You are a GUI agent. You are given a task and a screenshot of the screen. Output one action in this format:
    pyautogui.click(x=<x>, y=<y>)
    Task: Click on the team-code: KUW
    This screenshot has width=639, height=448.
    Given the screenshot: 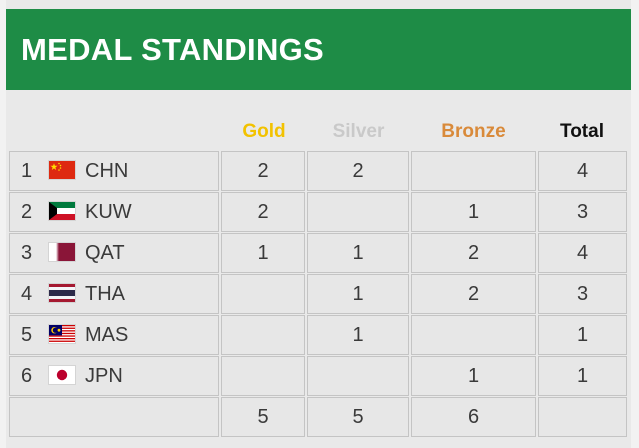 What is the action you would take?
    pyautogui.click(x=108, y=212)
    